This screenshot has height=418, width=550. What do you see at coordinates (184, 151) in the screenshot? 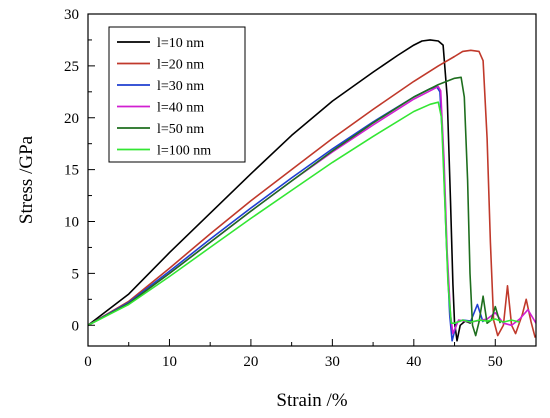
I see `legend-label-l-100-nm: l=100 nm` at bounding box center [184, 151].